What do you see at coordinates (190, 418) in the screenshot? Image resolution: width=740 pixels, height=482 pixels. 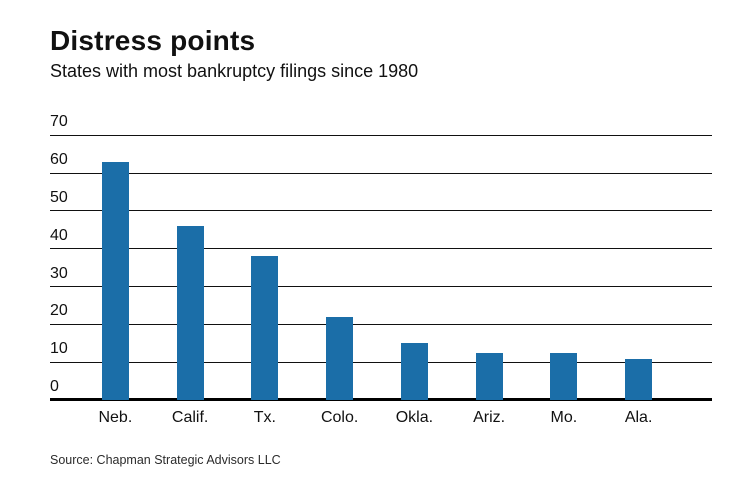 I see `x-tick-label: Calif.` at bounding box center [190, 418].